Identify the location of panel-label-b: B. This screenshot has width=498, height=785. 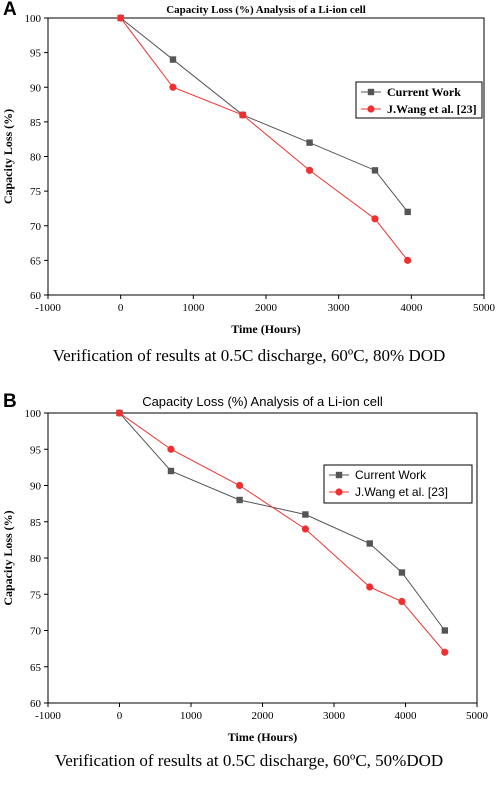
(10, 401).